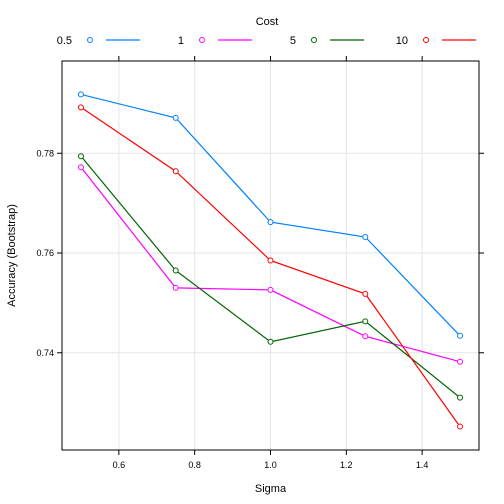 The width and height of the screenshot is (504, 504). Describe the element at coordinates (45, 253) in the screenshot. I see `y-tick-label: 0.76` at that location.